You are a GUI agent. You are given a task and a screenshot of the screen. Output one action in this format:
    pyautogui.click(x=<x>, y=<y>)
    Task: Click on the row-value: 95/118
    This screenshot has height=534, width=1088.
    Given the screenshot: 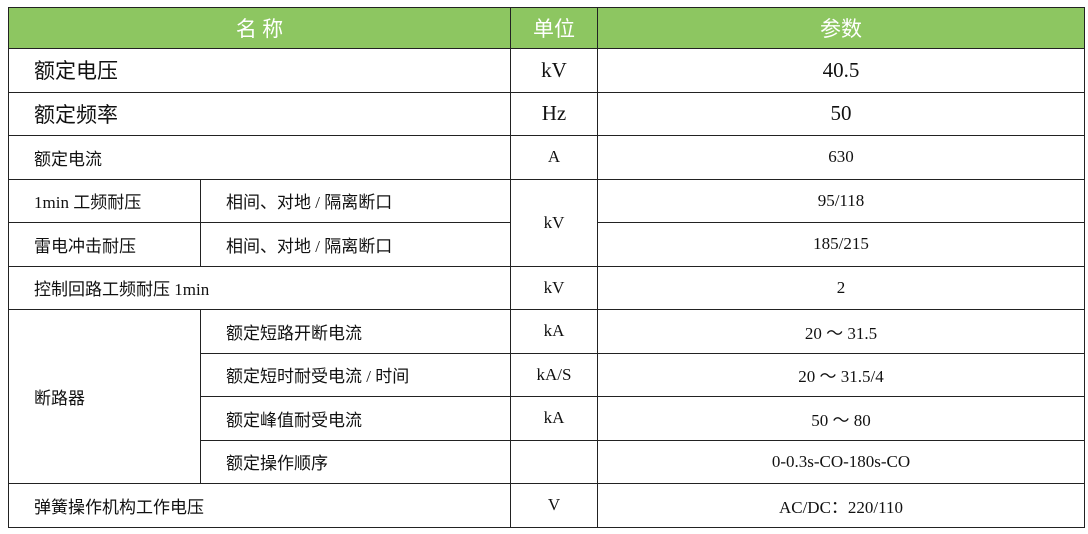 What is the action you would take?
    pyautogui.click(x=841, y=200)
    